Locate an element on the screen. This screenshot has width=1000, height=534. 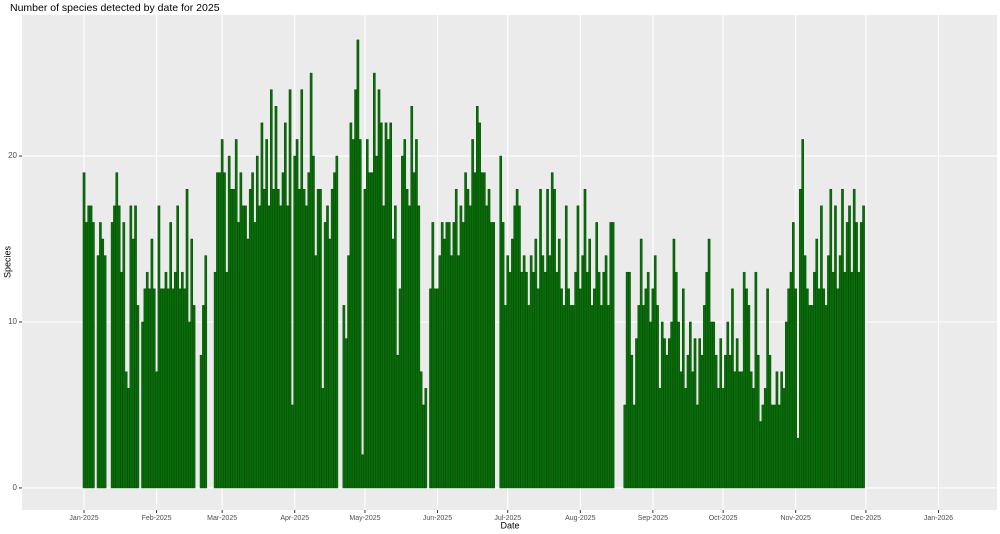
x-tick-label: Aug-2025 is located at coordinates (580, 518).